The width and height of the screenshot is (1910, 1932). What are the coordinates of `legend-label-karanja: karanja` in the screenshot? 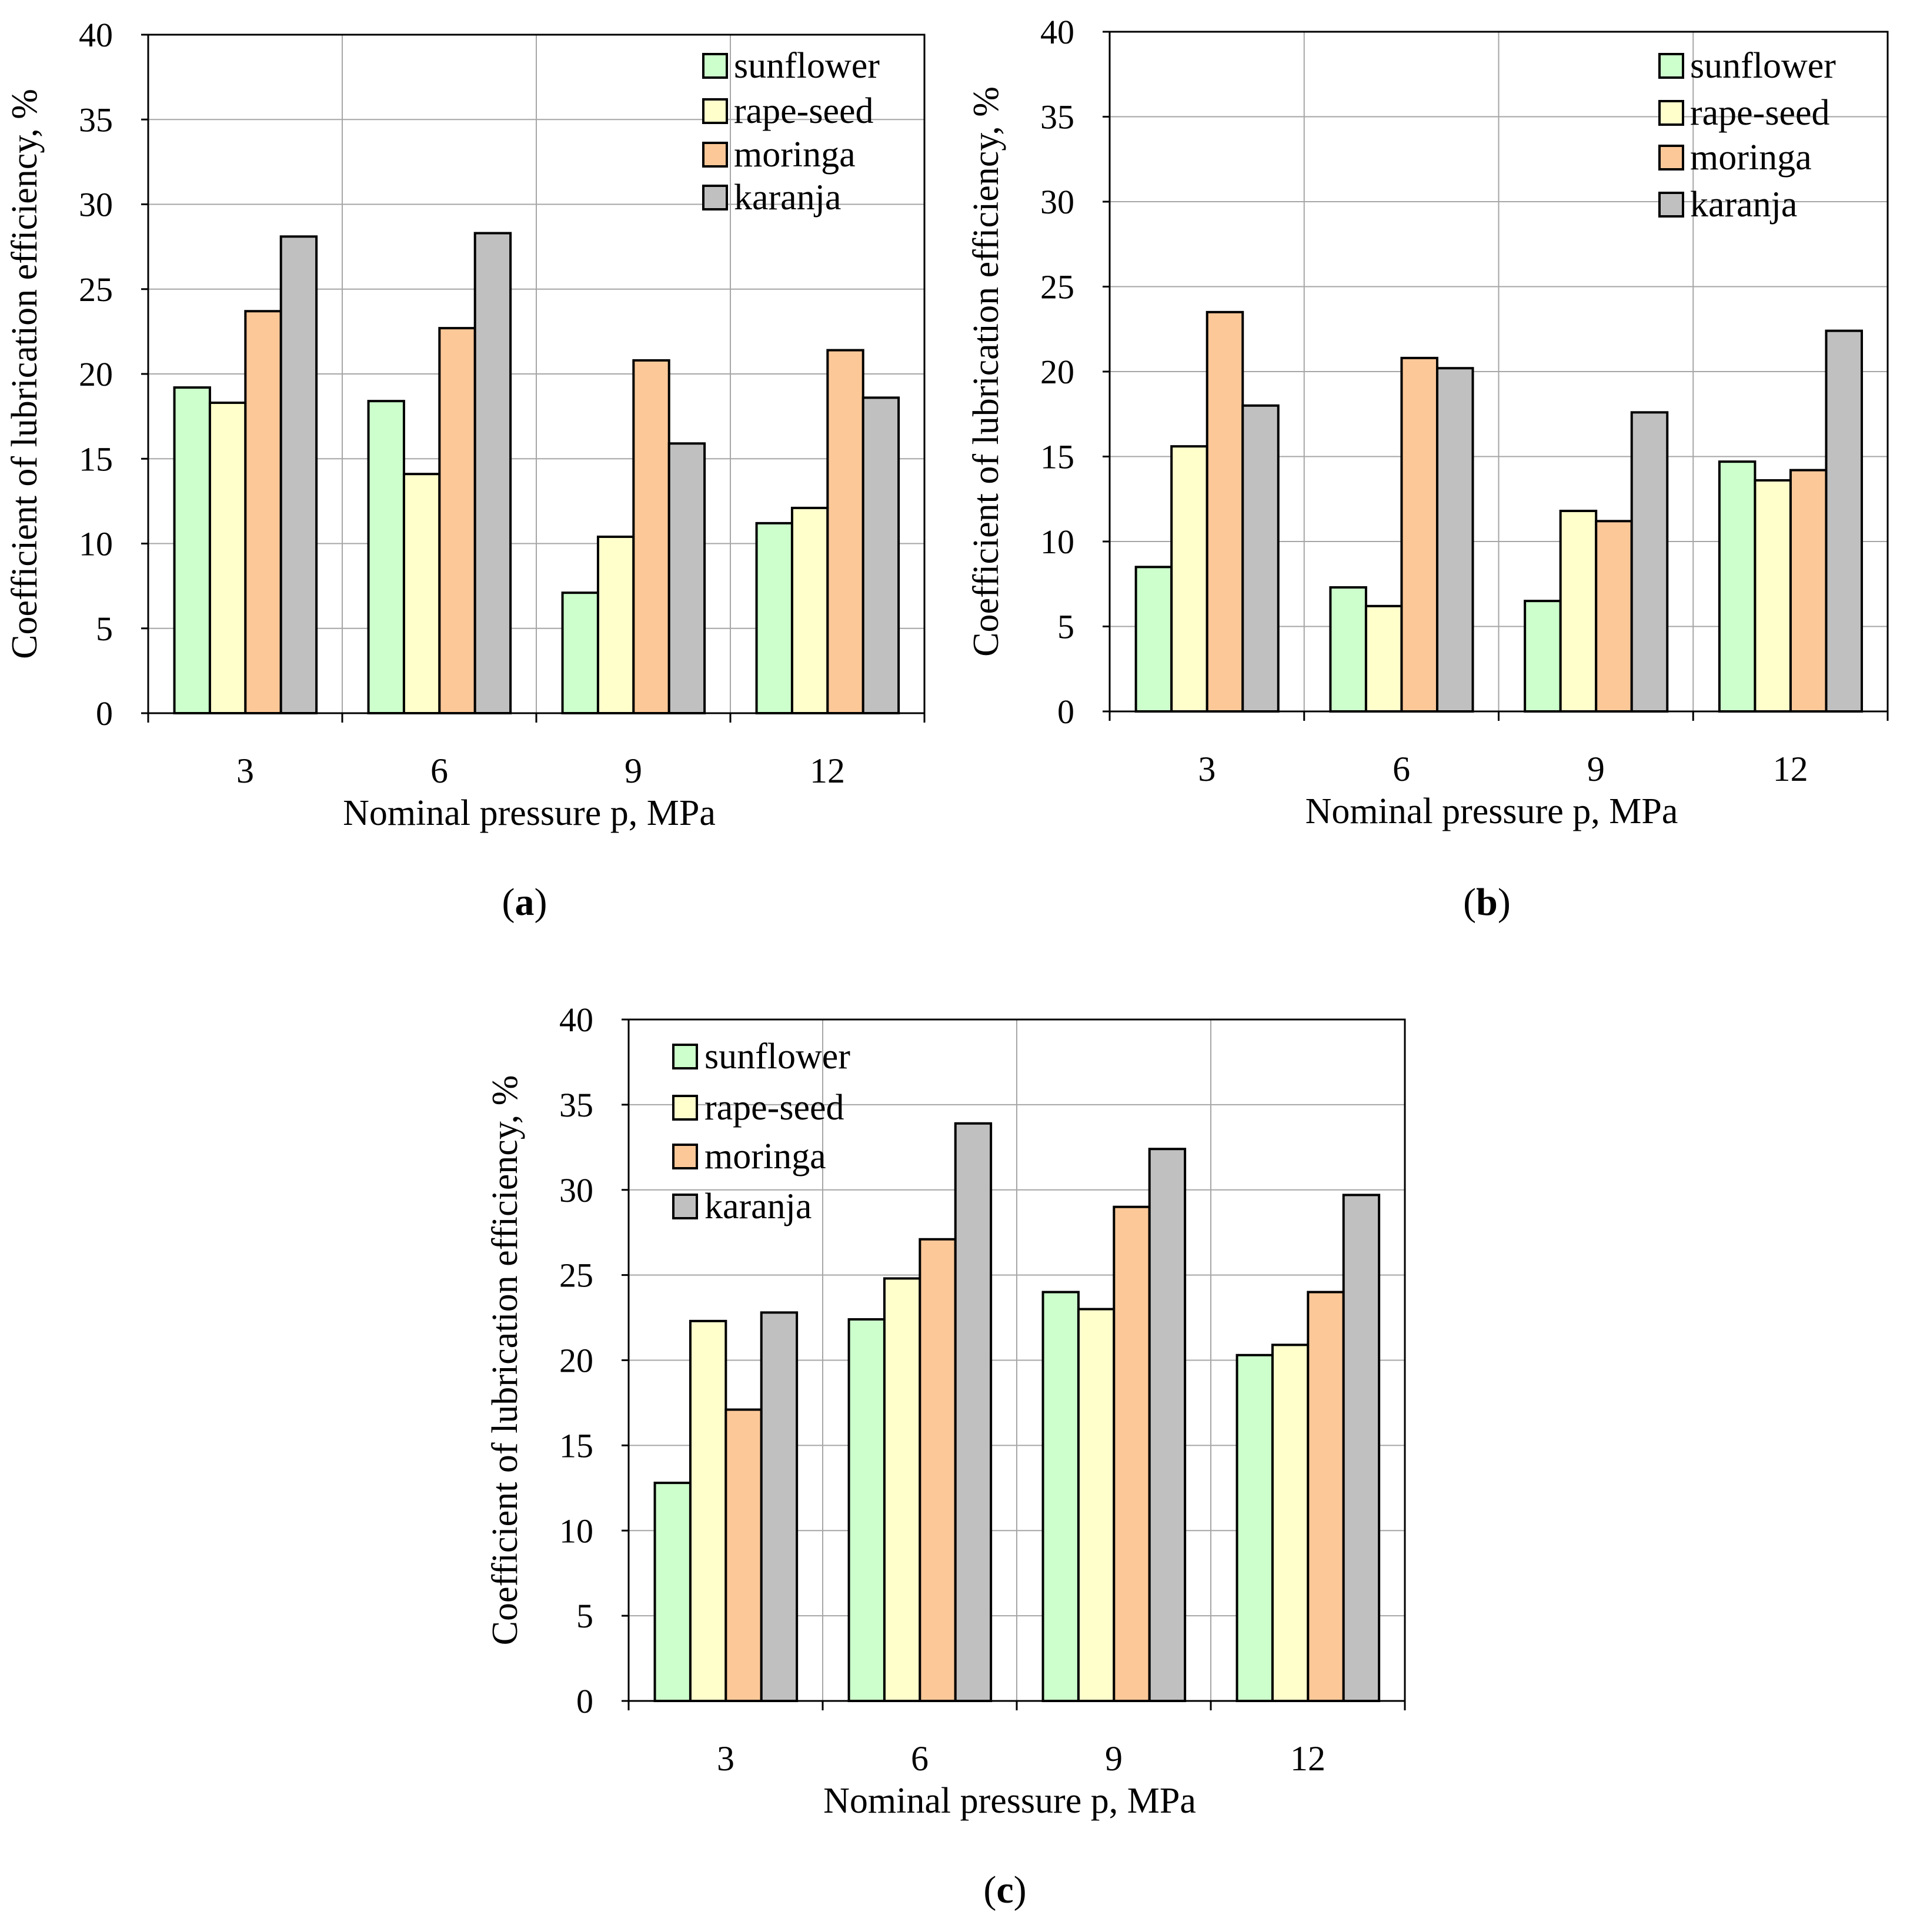 It's located at (1744, 205).